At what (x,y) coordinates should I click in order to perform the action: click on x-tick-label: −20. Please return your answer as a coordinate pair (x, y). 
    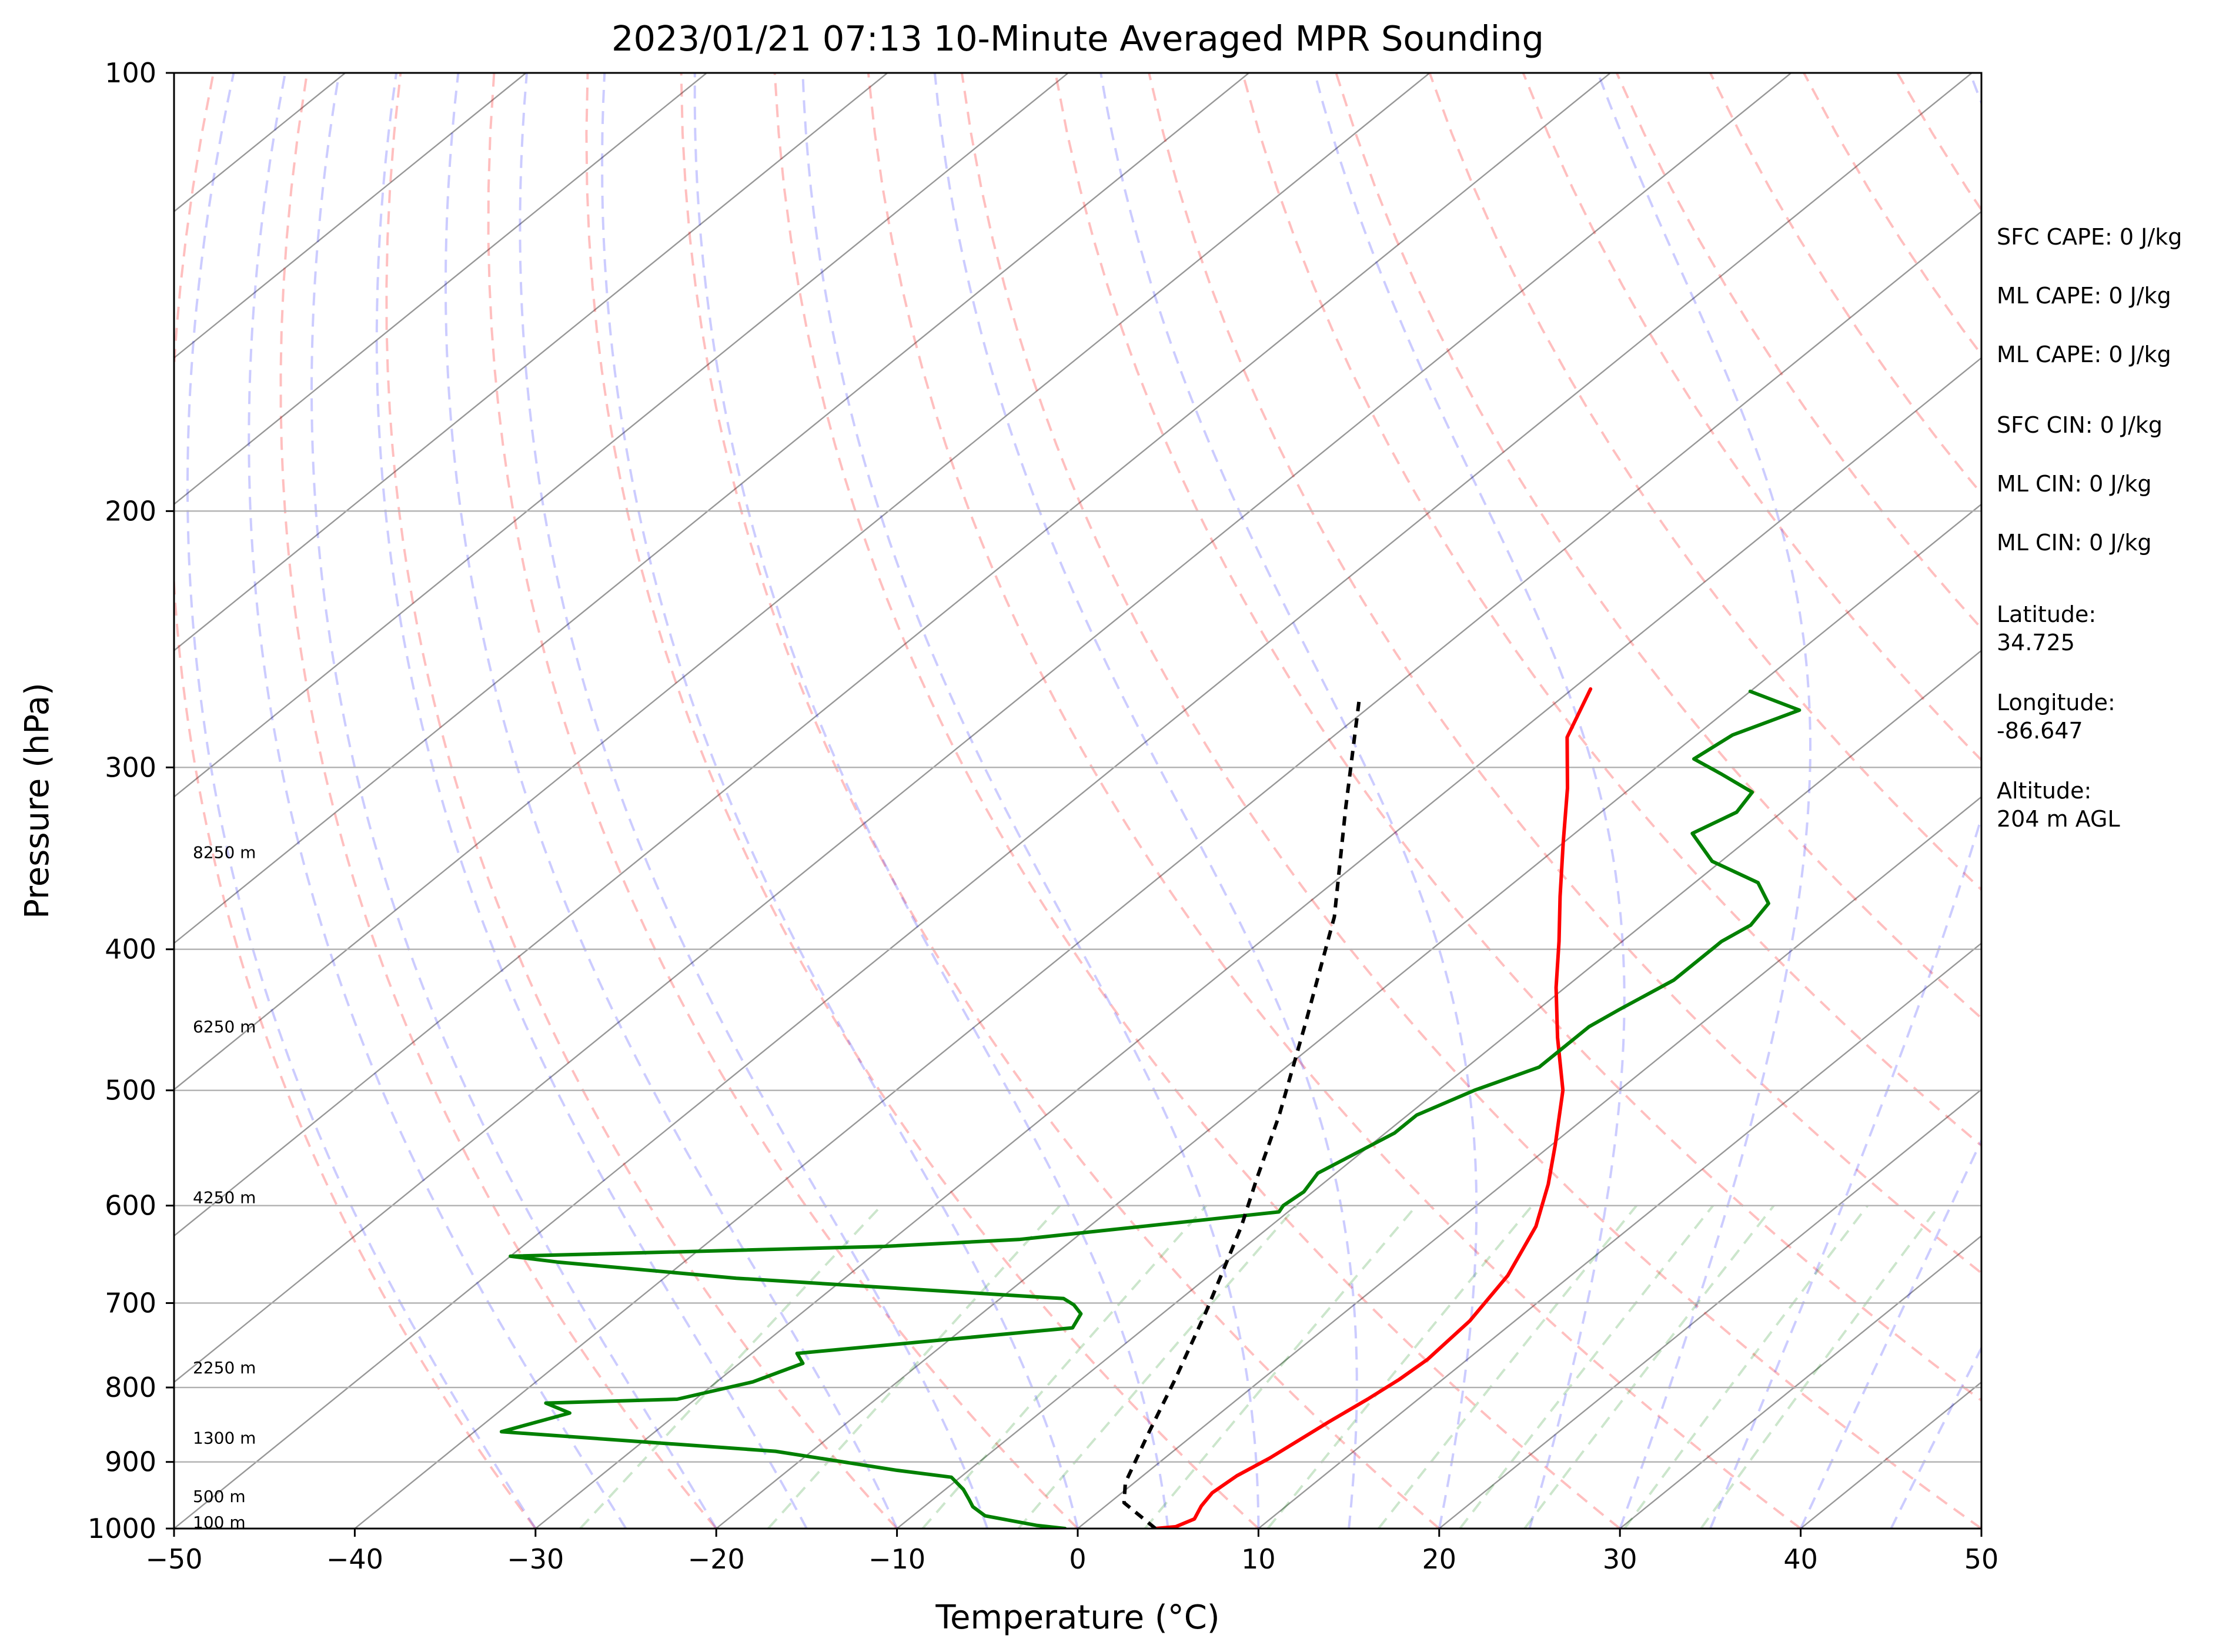
    Looking at the image, I should click on (716, 1559).